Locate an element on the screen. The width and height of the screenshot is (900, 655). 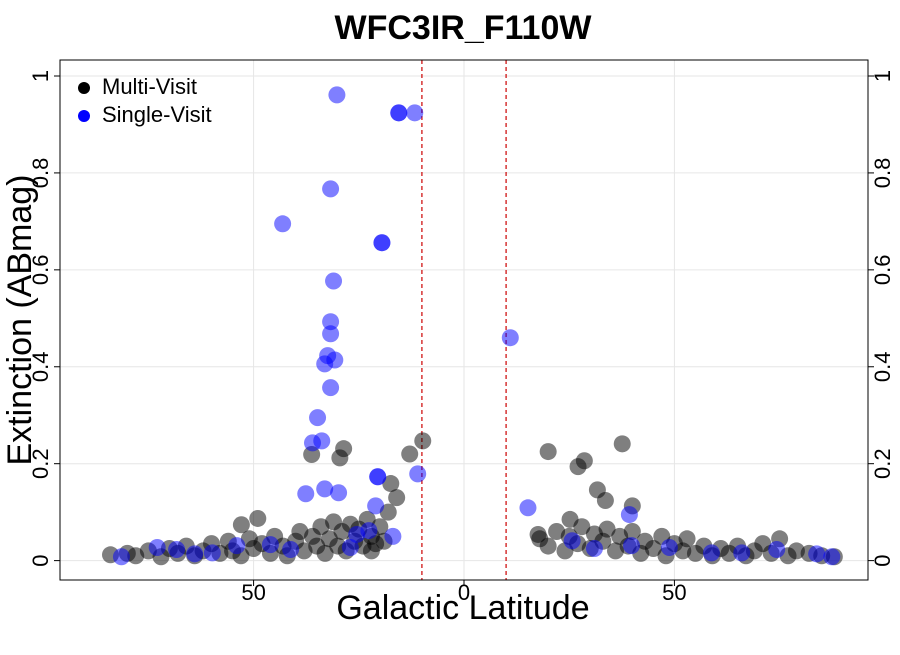
x-tick-label: 0 is located at coordinates (464, 592).